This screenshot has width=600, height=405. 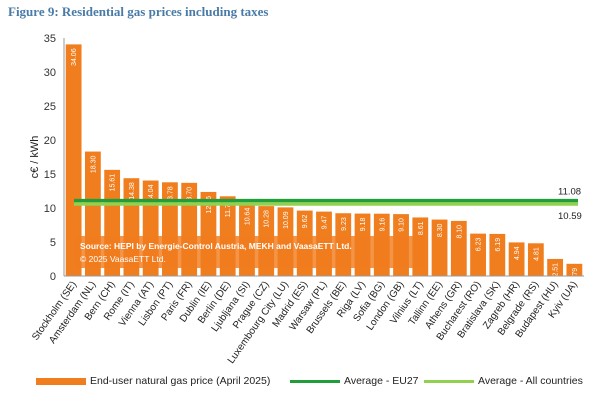 I want to click on y-tick-label: 10, so click(x=50, y=209).